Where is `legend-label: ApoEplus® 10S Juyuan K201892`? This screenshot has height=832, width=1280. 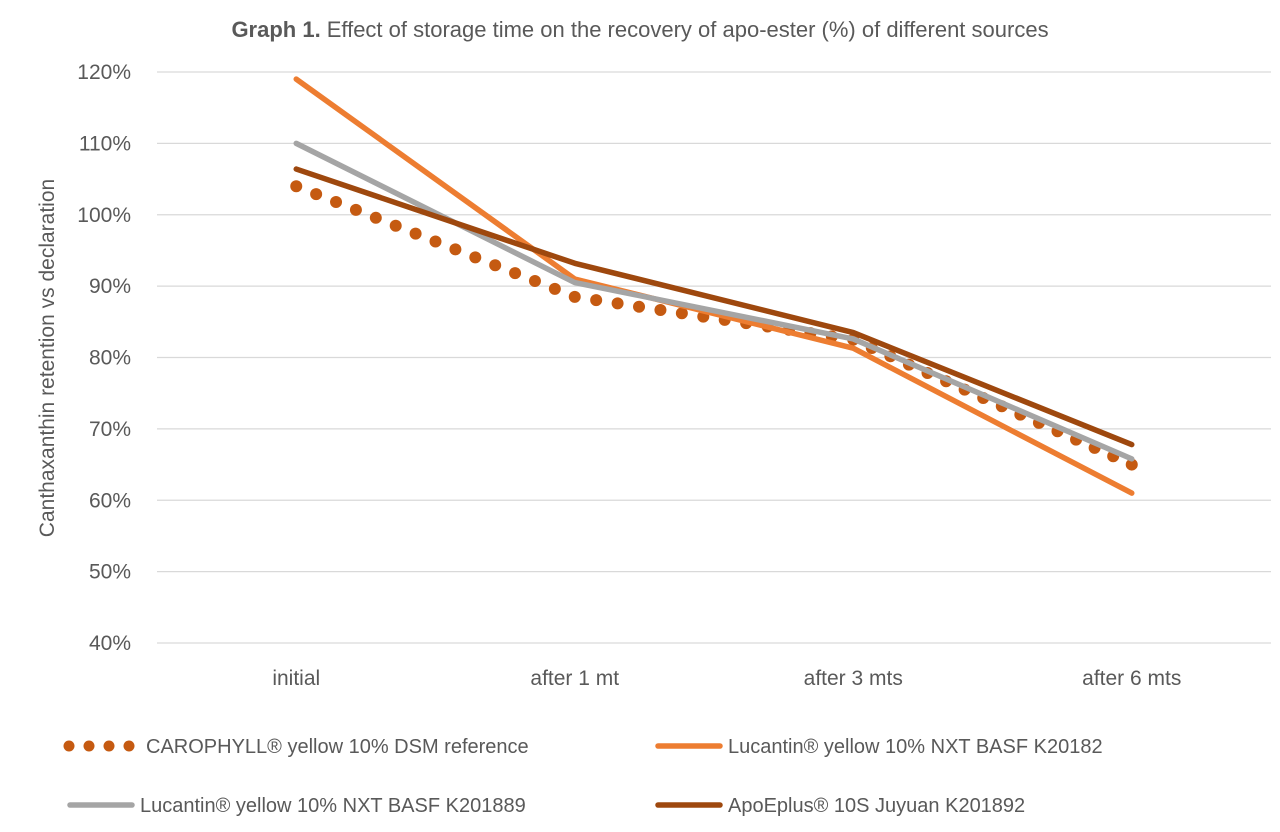 legend-label: ApoEplus® 10S Juyuan K201892 is located at coordinates (876, 806).